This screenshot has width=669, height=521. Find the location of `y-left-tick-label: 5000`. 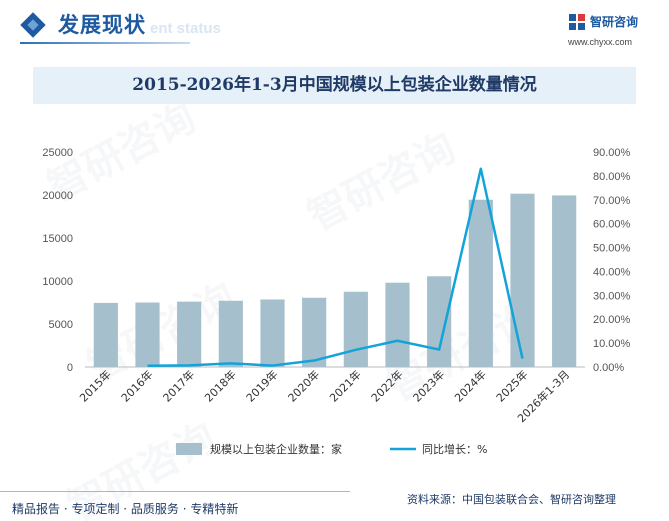

y-left-tick-label: 5000 is located at coordinates (61, 325).